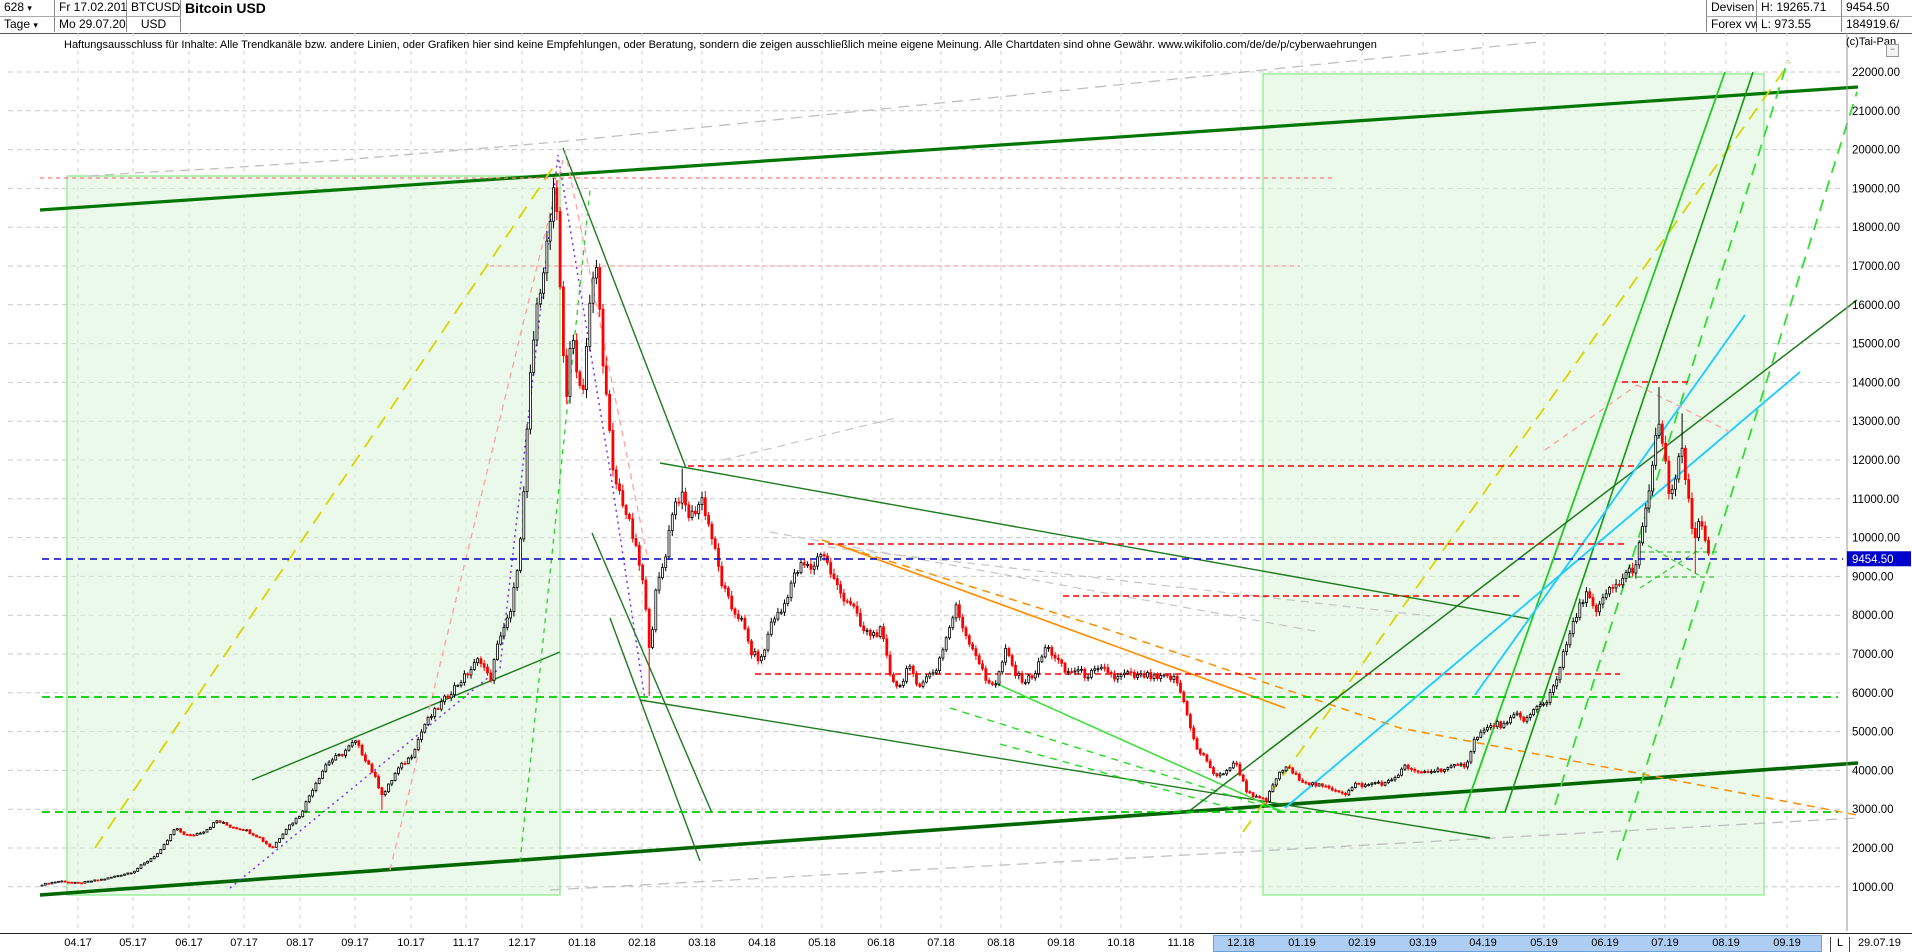  Describe the element at coordinates (606, 355) in the screenshot. I see `salmon-postpeak` at that location.